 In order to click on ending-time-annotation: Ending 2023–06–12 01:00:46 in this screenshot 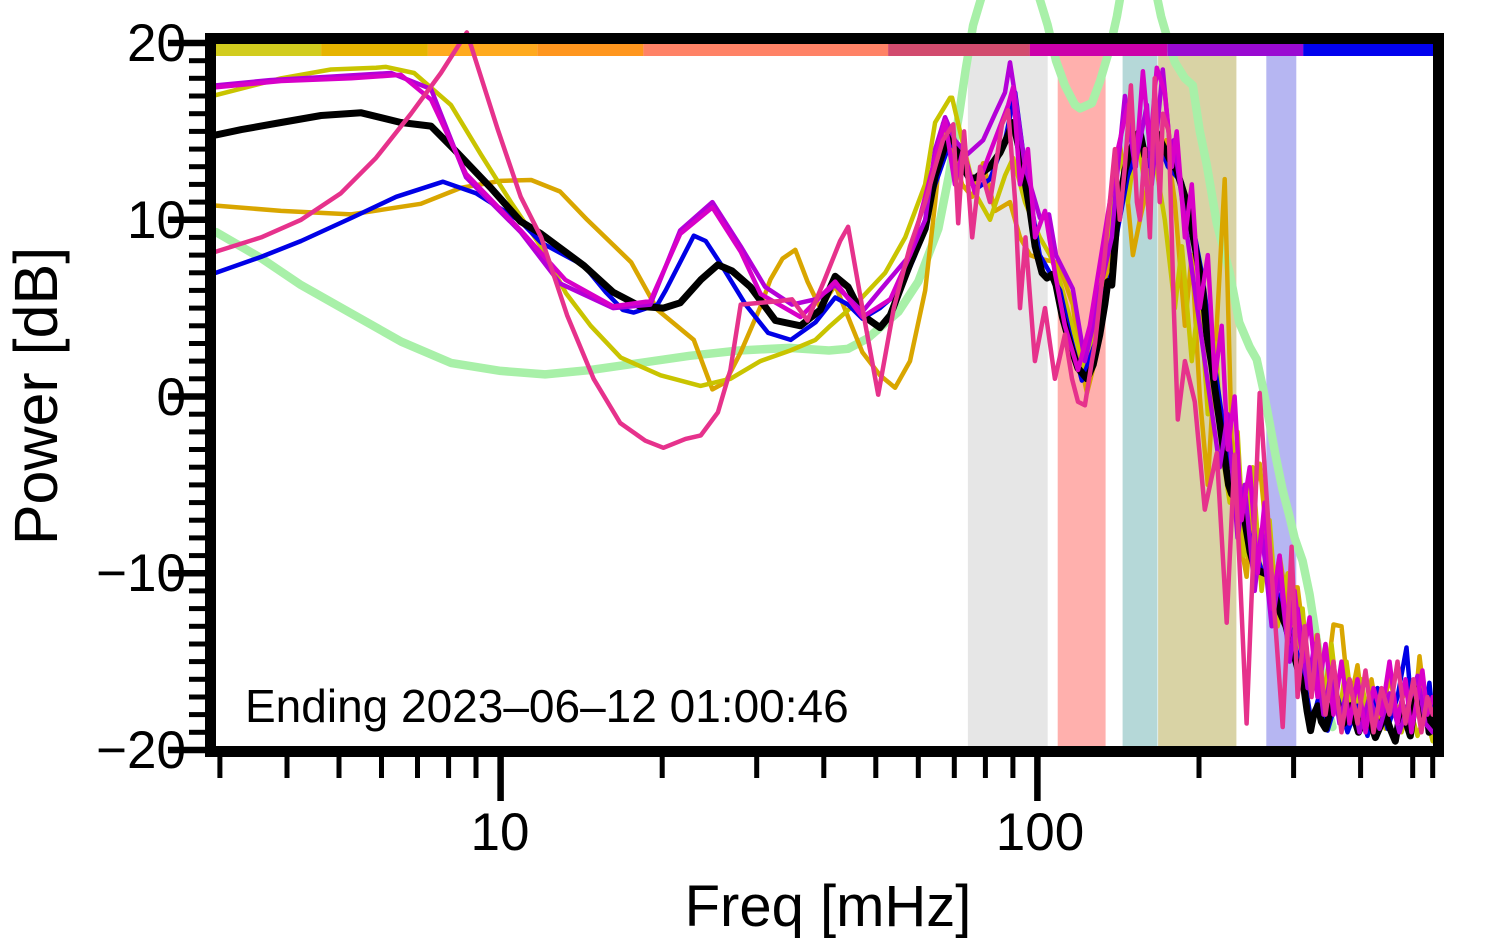, I will do `click(547, 706)`.